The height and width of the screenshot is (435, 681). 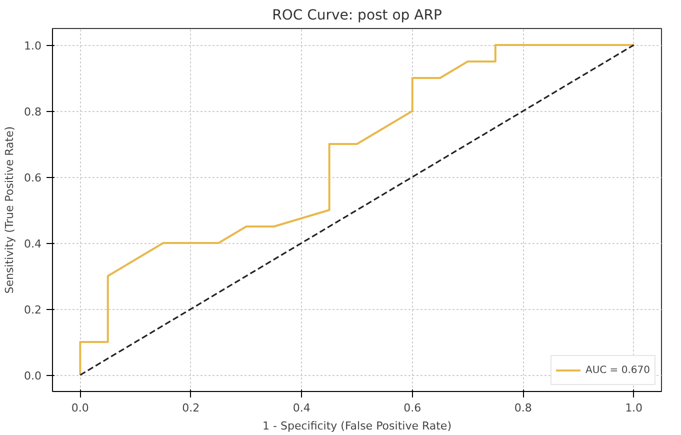 I want to click on x-tick-label: 1.0, so click(x=634, y=408).